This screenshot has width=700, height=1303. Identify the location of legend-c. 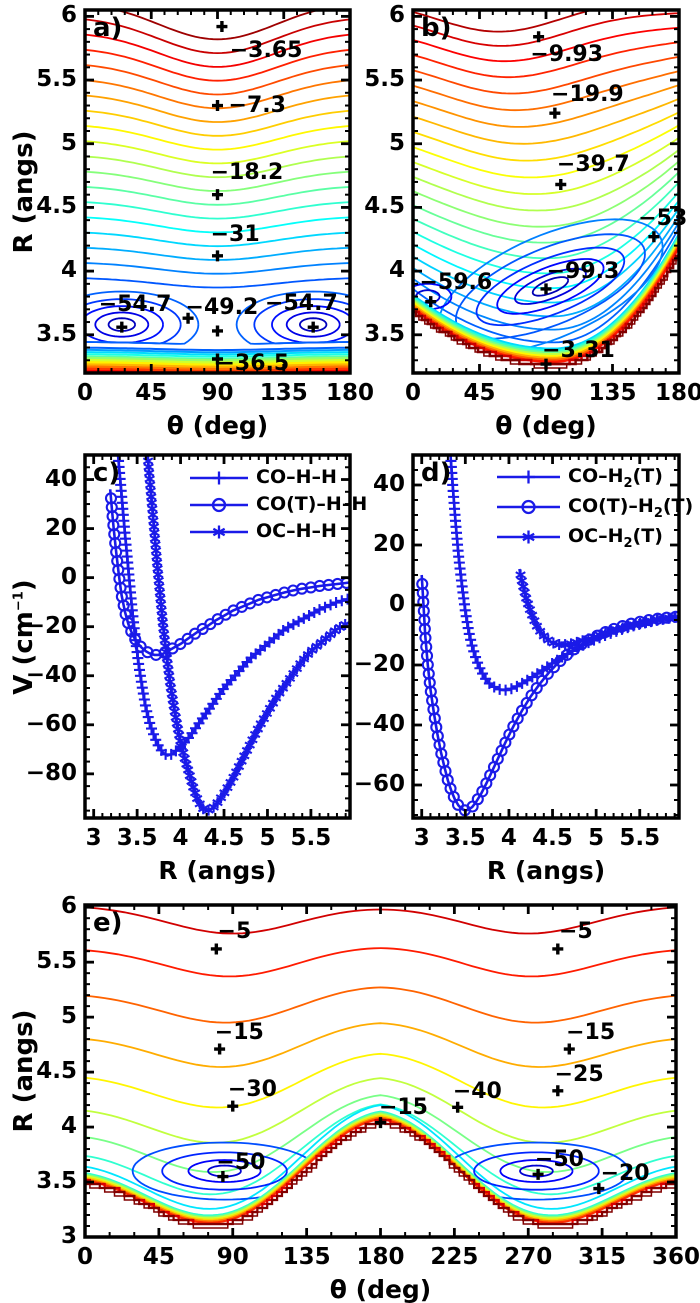
(219, 505).